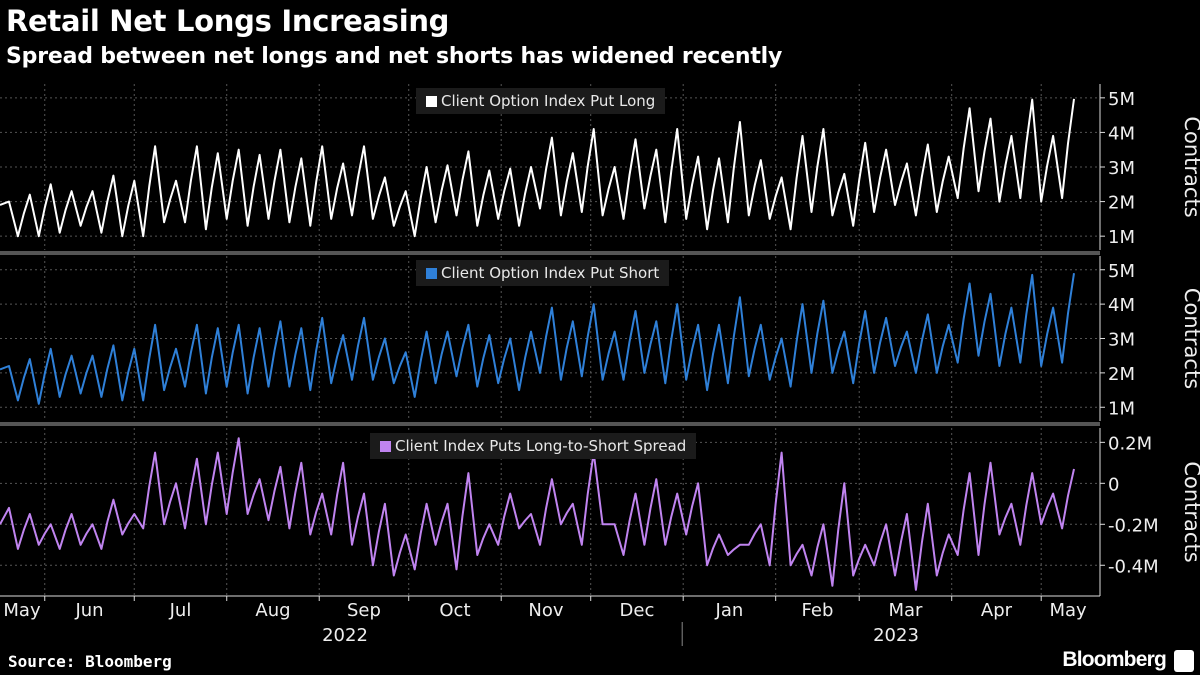  Describe the element at coordinates (1114, 659) in the screenshot. I see `bloomberg-logo: Bloomberg` at that location.